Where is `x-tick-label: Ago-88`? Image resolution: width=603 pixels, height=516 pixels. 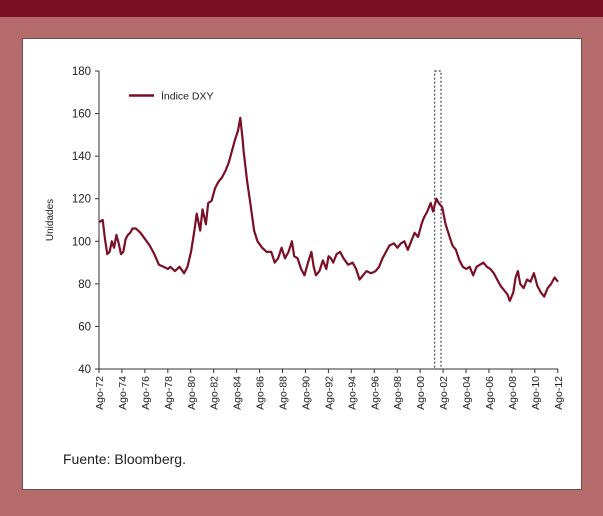 x-tick-label: Ago-88 is located at coordinates (284, 393).